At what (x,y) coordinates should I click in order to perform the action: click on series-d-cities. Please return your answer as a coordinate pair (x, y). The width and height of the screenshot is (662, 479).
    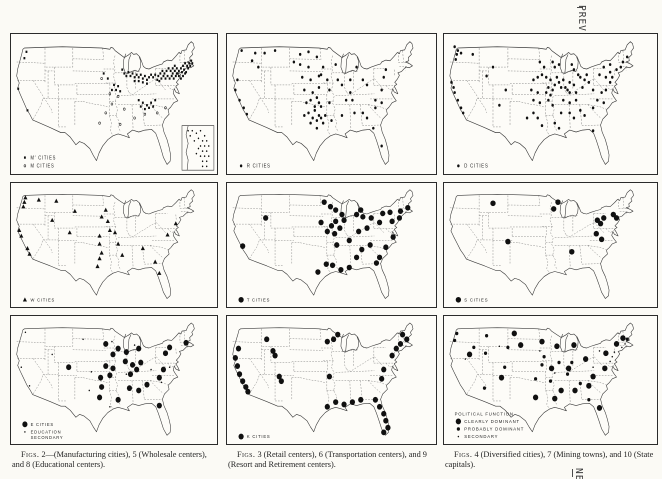
    Looking at the image, I should click on (539, 89).